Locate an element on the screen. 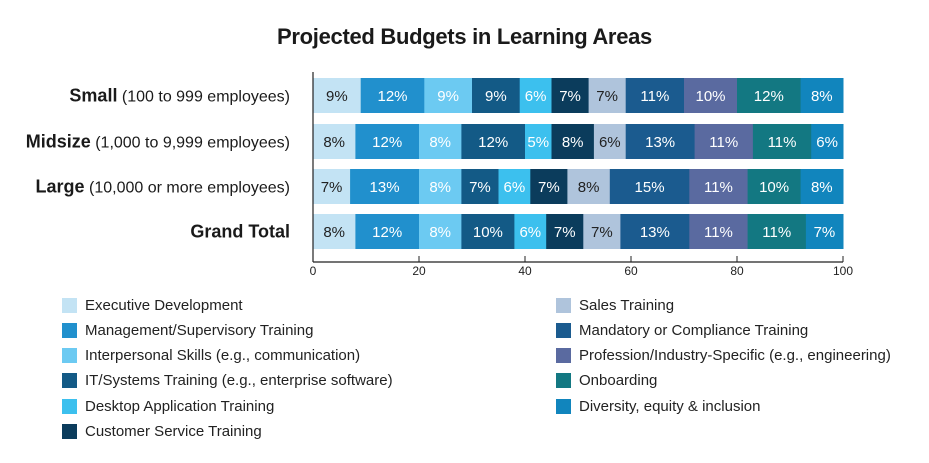 This screenshot has width=929, height=463. data-label: 9% is located at coordinates (337, 96).